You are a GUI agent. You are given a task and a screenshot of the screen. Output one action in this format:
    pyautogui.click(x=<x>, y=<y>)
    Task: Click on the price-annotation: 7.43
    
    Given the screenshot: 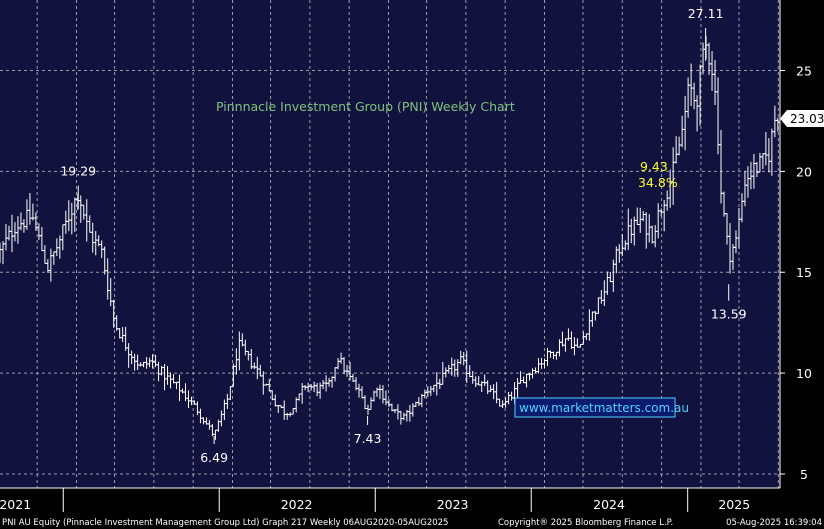 What is the action you would take?
    pyautogui.click(x=368, y=438)
    